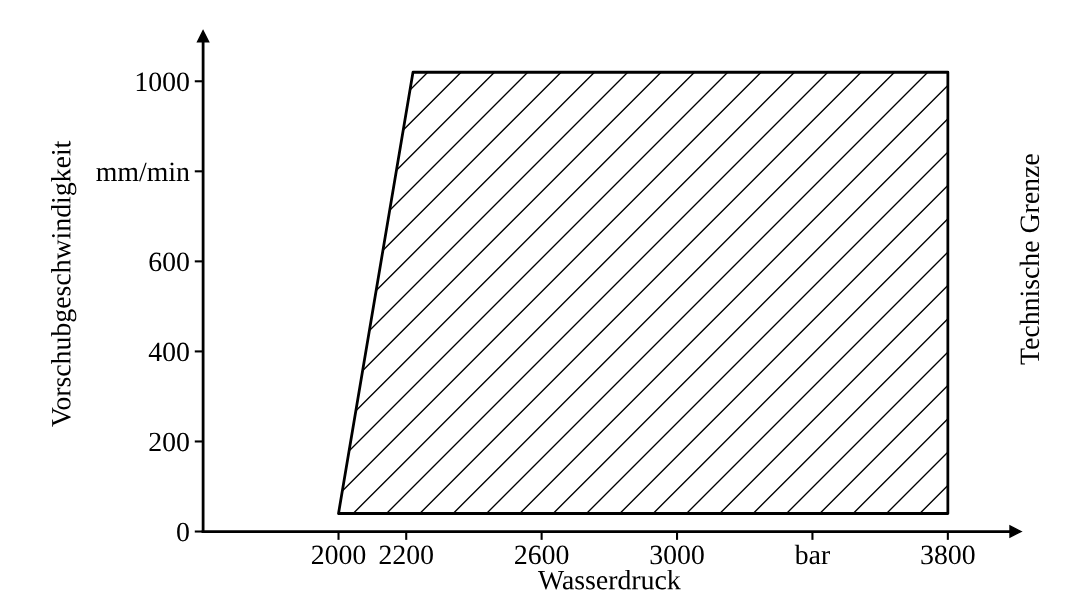  Describe the element at coordinates (183, 532) in the screenshot. I see `y-tick-label: 0` at that location.